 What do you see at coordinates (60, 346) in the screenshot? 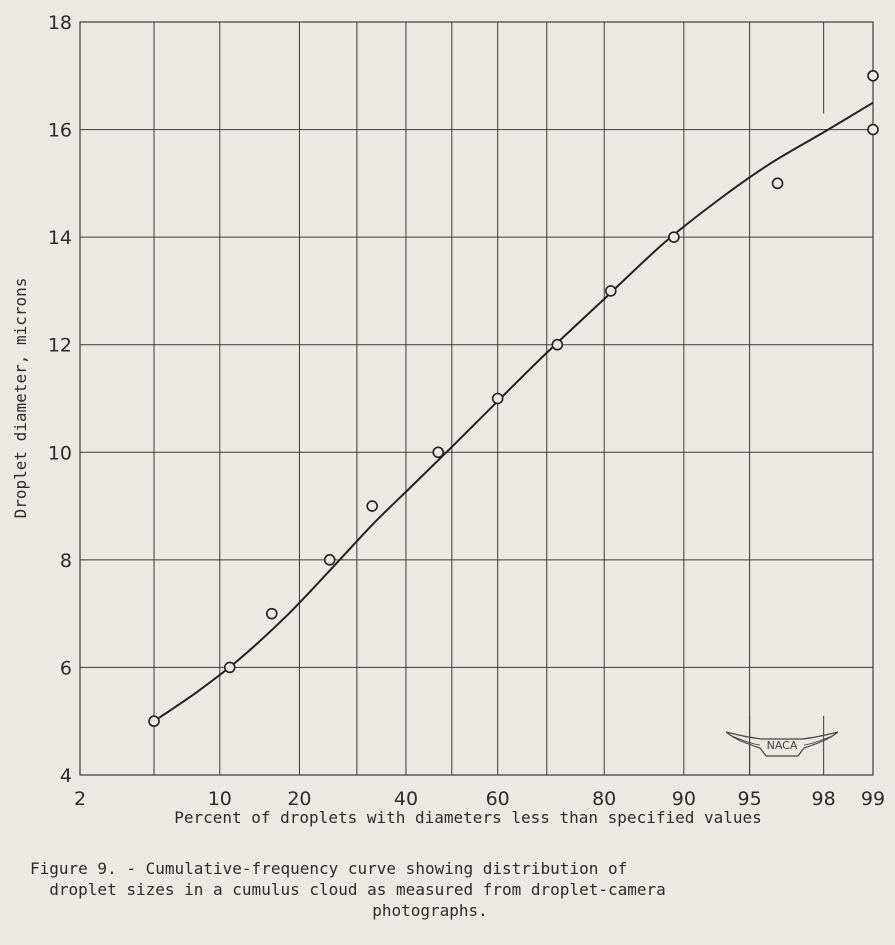
I see `y-tick-label: 12` at bounding box center [60, 346].